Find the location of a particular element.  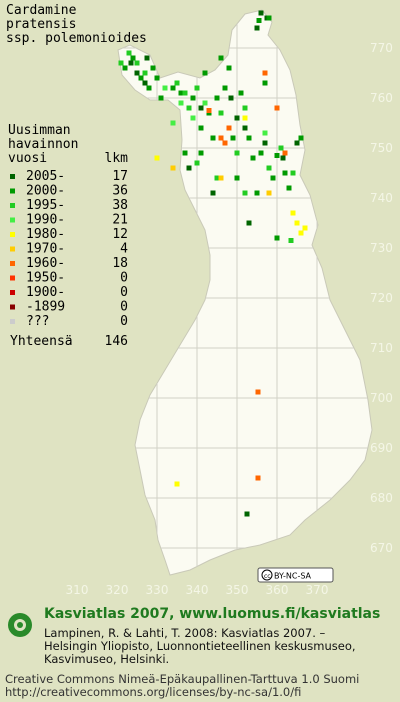

legend-label: 1960- is located at coordinates (45, 263).